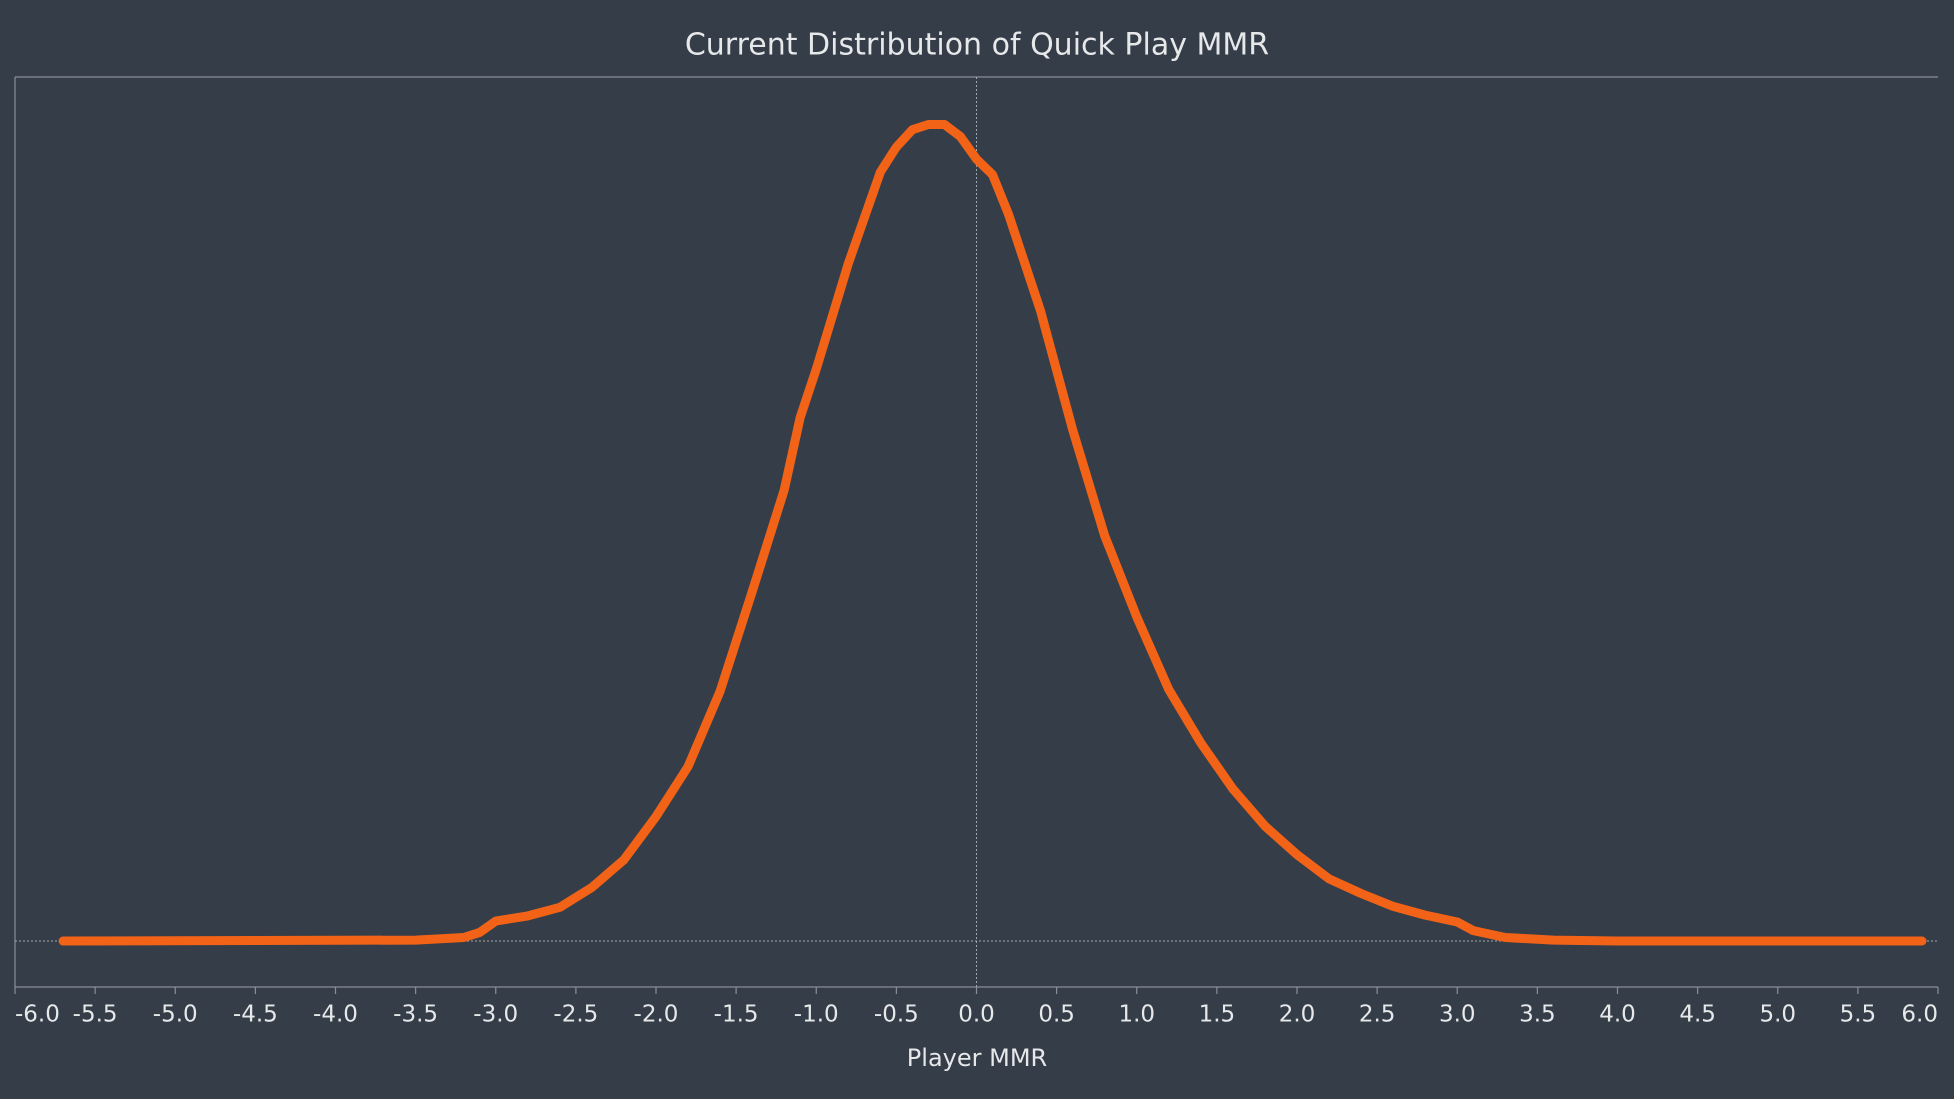  What do you see at coordinates (175, 1015) in the screenshot?
I see `x-tick-label: -5.0` at bounding box center [175, 1015].